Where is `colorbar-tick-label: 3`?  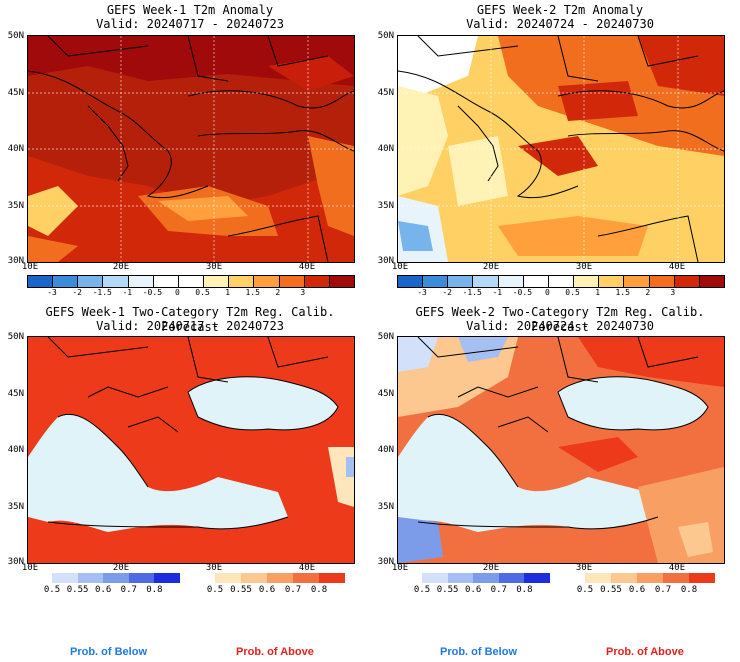
colorbar-tick-label: 3 is located at coordinates (303, 292).